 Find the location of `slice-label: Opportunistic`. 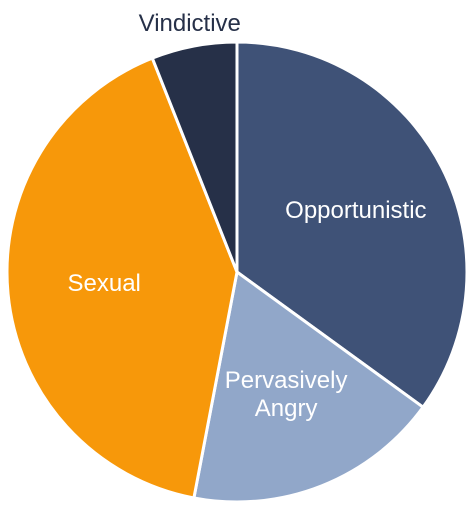

slice-label: Opportunistic is located at coordinates (355, 210).